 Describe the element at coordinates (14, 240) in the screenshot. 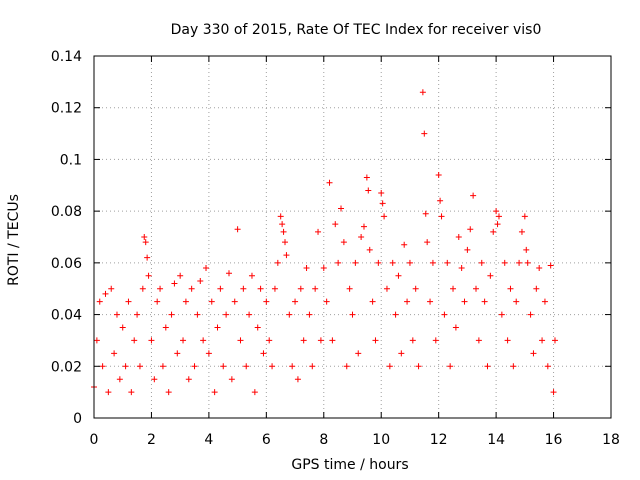

I see `y-axis-label: ROTI / TECUs` at that location.